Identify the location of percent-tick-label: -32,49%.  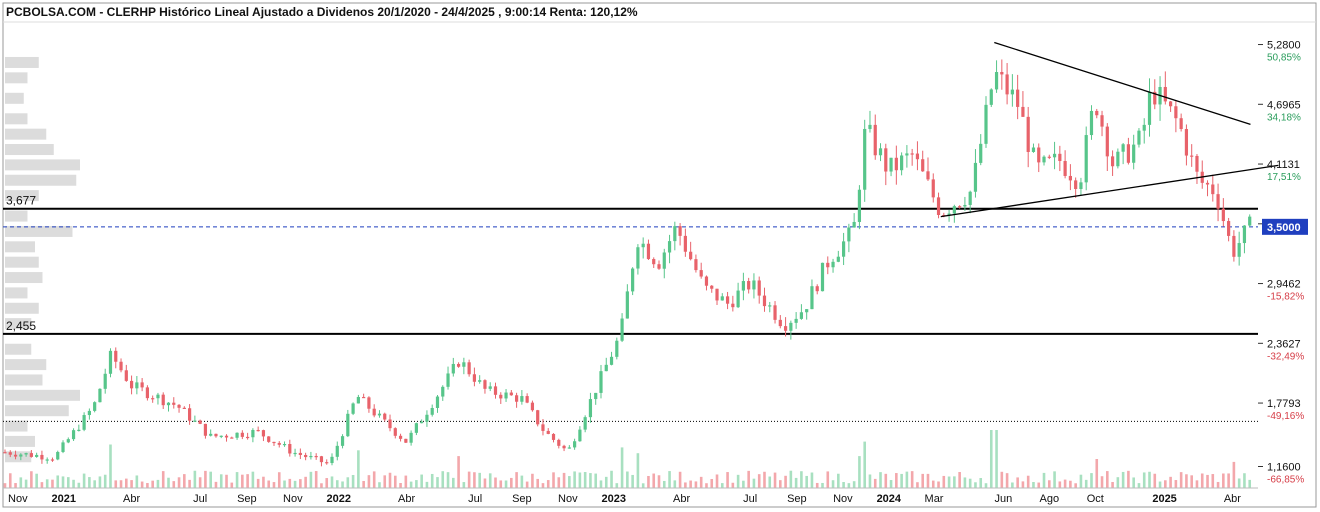
(1285, 356).